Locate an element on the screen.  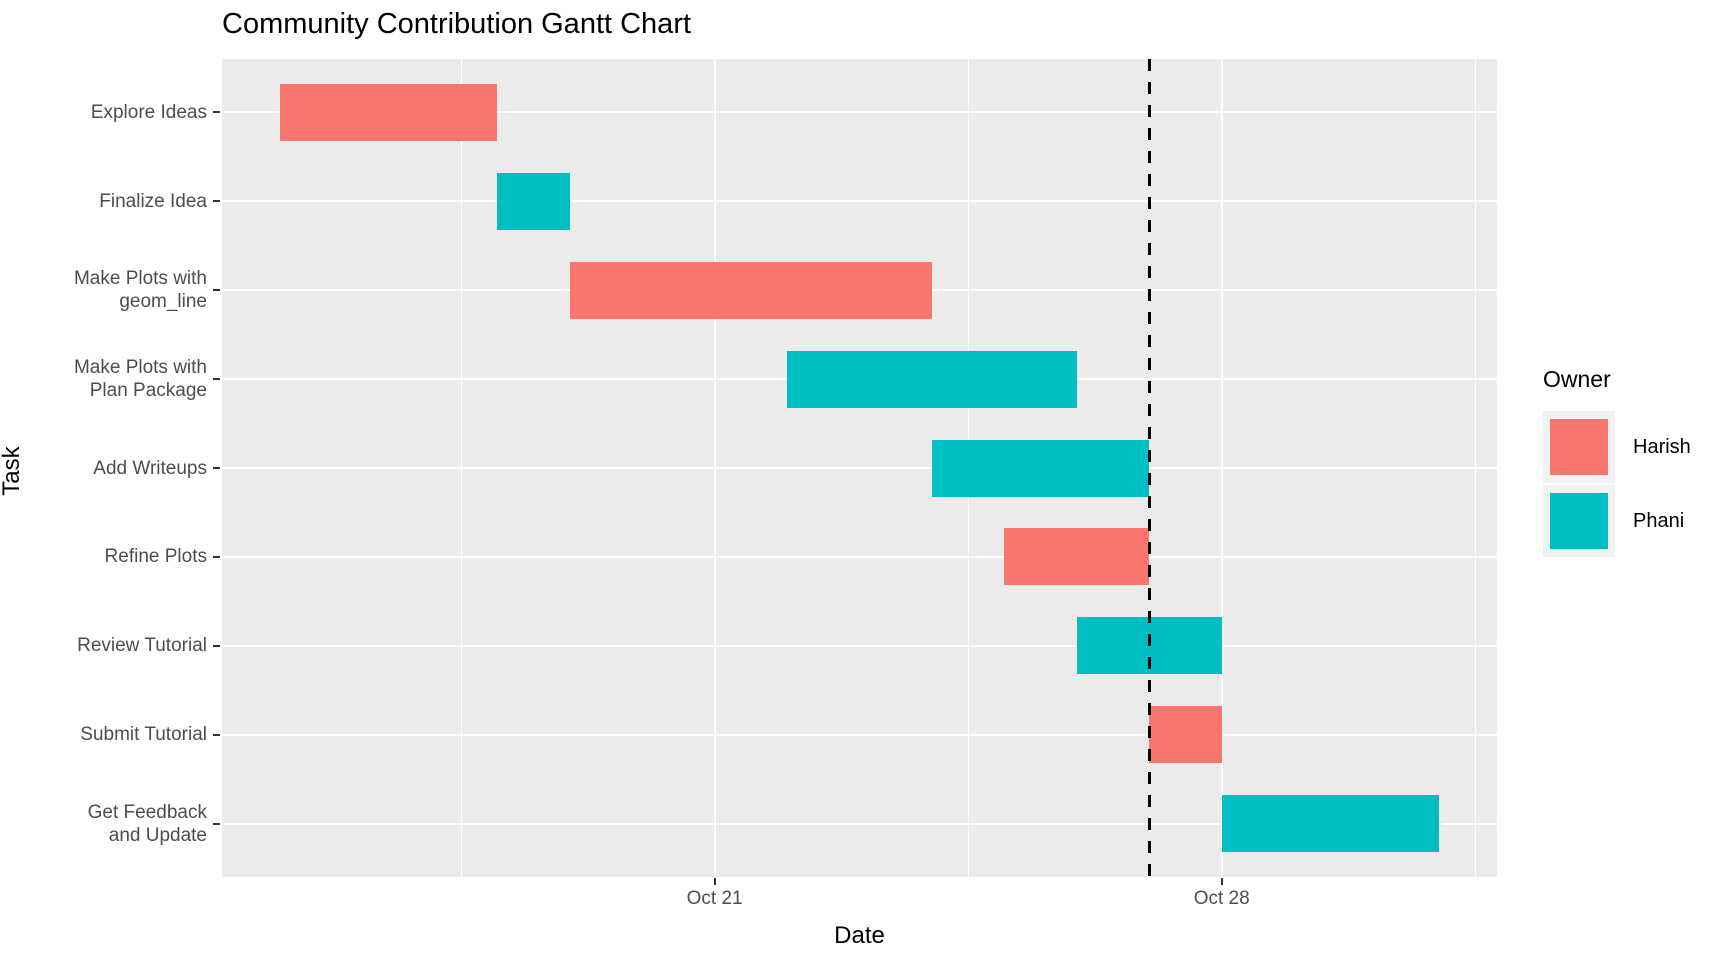
gantt-bar-make-plots-with-plan-package is located at coordinates (932, 379).